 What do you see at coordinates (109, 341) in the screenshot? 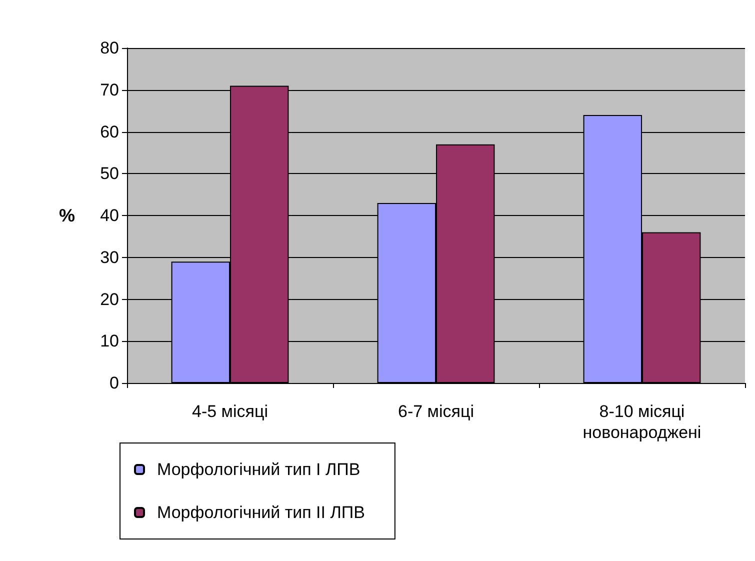
I see `y-tick-label: 10` at bounding box center [109, 341].